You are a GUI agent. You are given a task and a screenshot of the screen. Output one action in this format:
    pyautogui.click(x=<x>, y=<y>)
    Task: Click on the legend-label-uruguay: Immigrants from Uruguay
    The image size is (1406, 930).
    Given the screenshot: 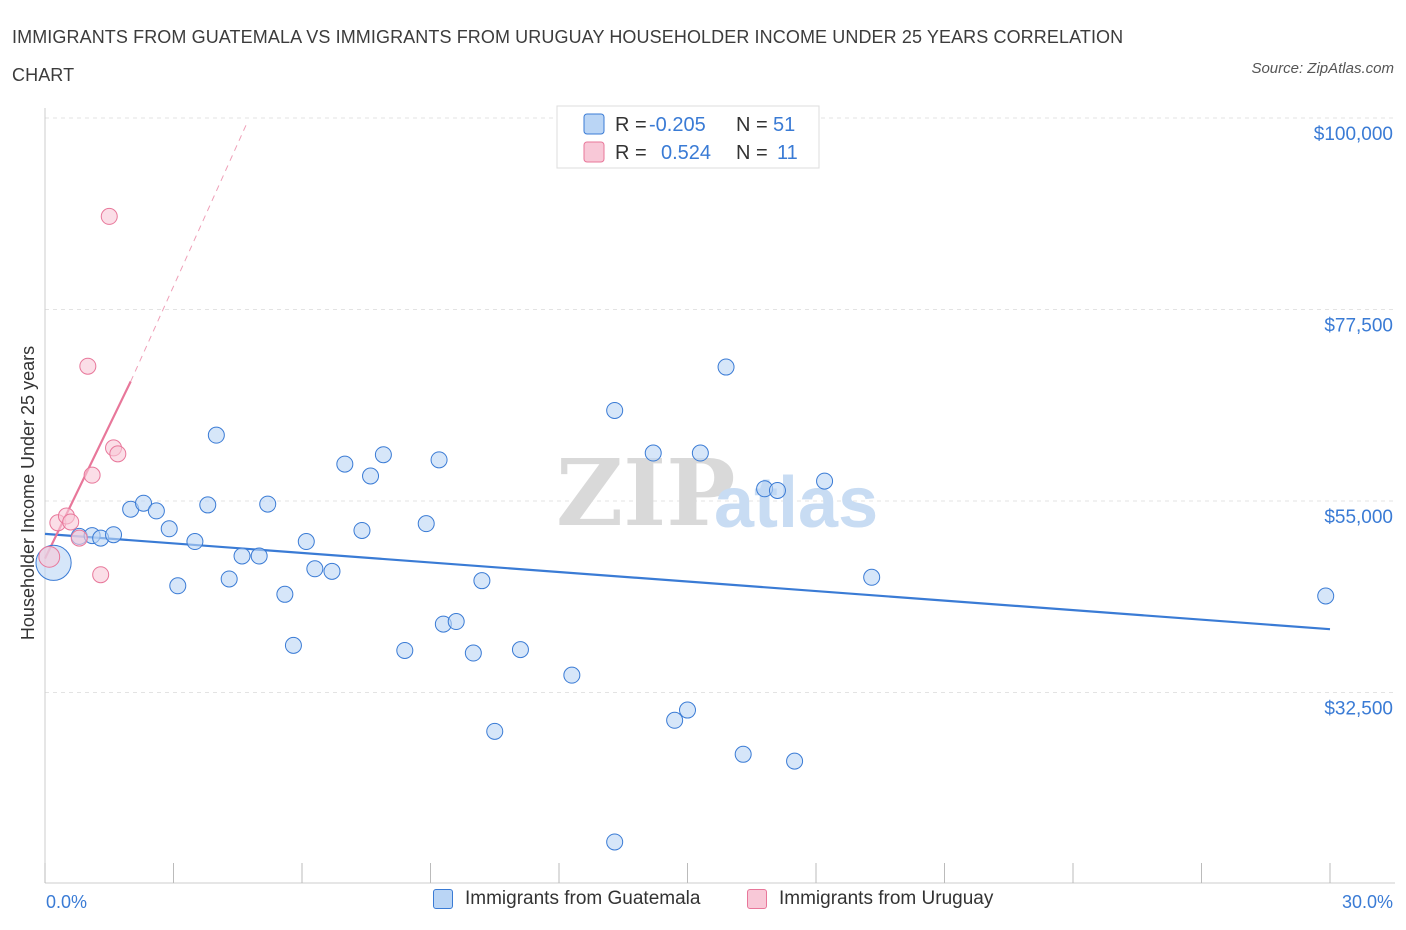 What is the action you would take?
    pyautogui.click(x=886, y=898)
    